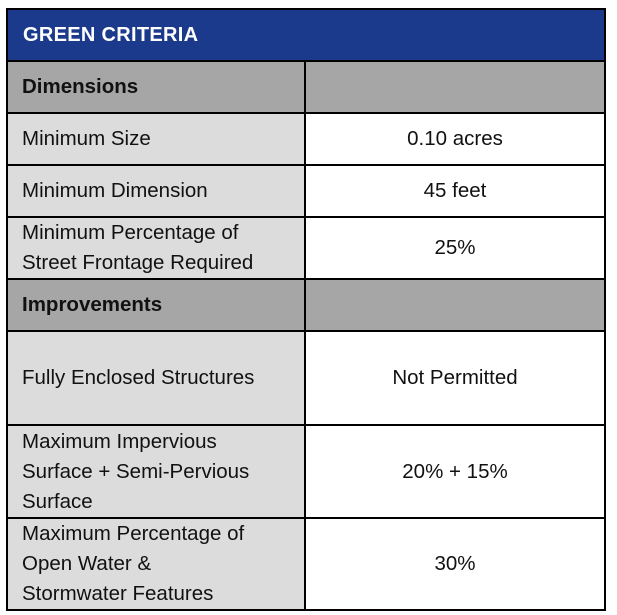  Describe the element at coordinates (455, 378) in the screenshot. I see `criterion-value: Not Permitted` at that location.